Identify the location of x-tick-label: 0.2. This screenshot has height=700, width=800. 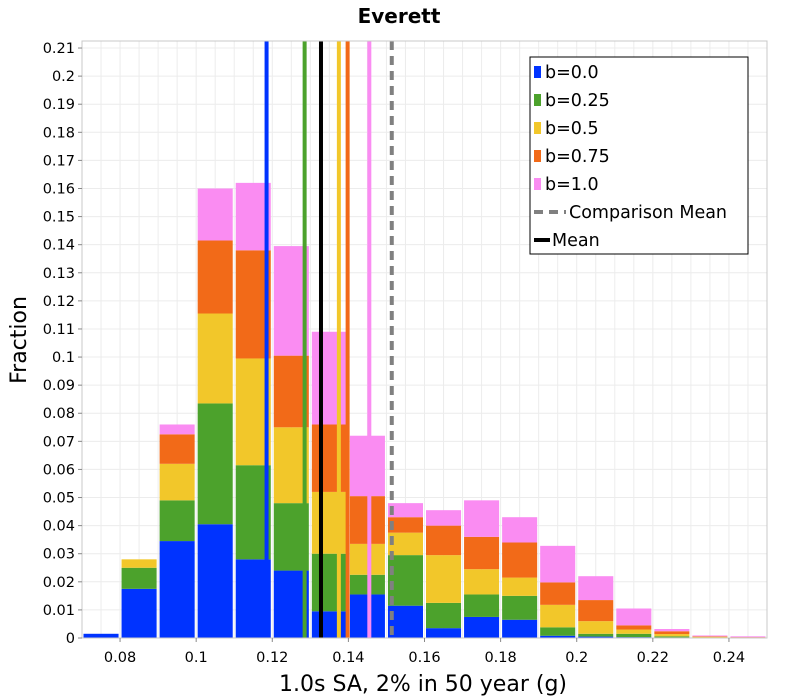
(576, 658).